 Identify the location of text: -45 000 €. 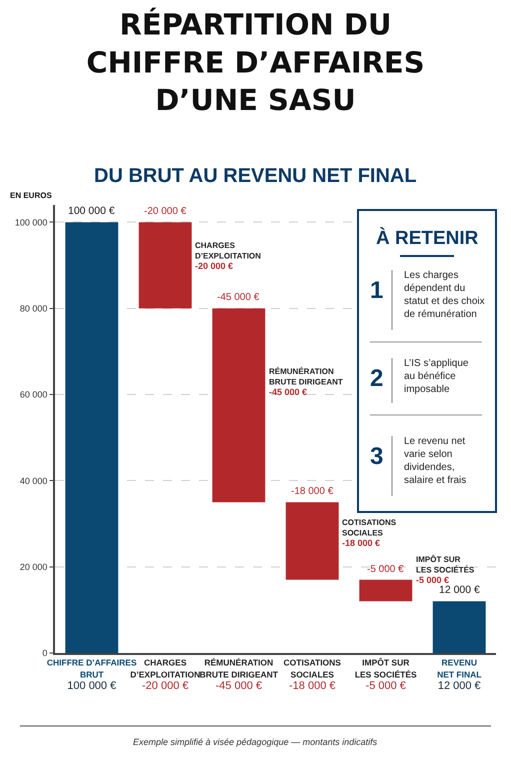
(238, 297).